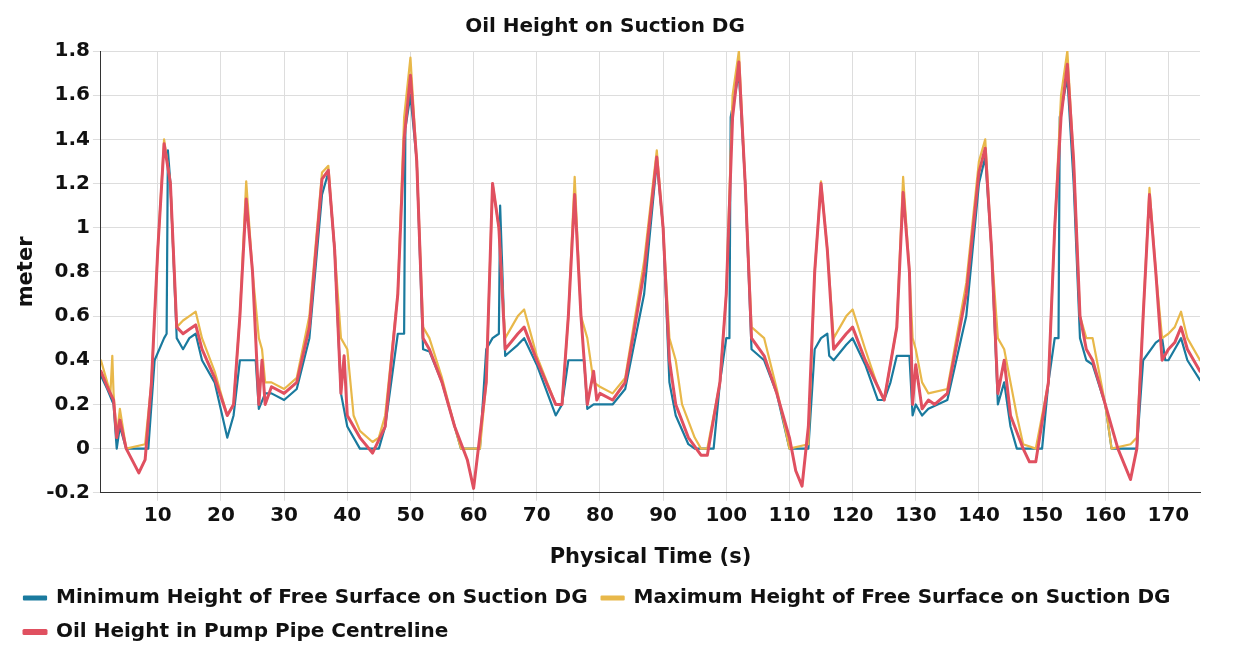 The image size is (1240, 657). What do you see at coordinates (25, 271) in the screenshot?
I see `y-axis-title: meter` at bounding box center [25, 271].